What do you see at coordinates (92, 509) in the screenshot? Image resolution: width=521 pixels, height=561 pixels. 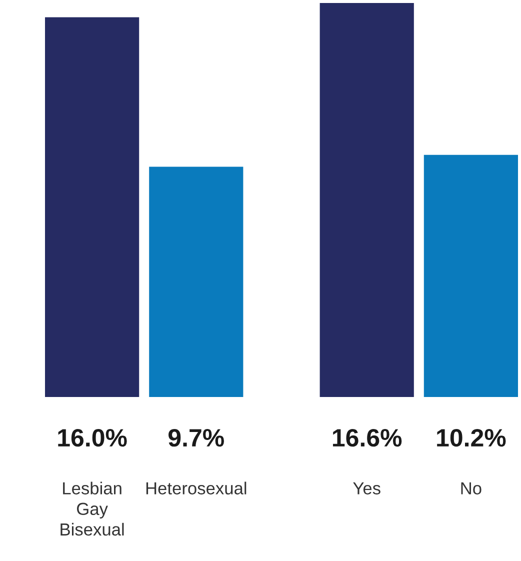 I see `x-tick-label: Lesbian Gay Bisexual` at bounding box center [92, 509].